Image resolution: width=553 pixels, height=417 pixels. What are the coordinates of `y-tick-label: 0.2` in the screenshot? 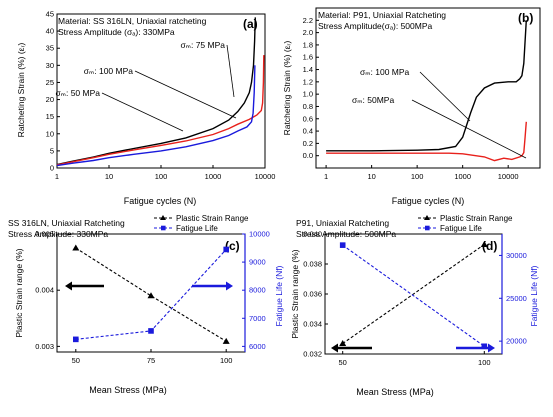 It's located at (308, 143).